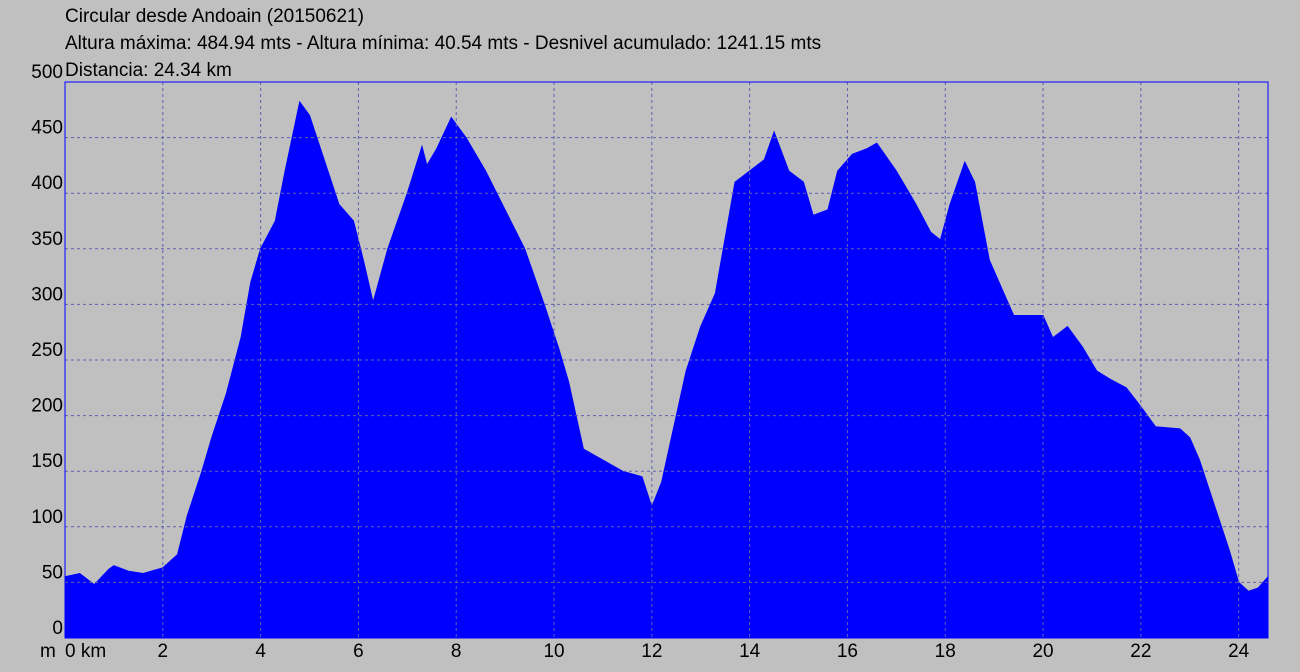  I want to click on y-tick-label: 500, so click(47, 72).